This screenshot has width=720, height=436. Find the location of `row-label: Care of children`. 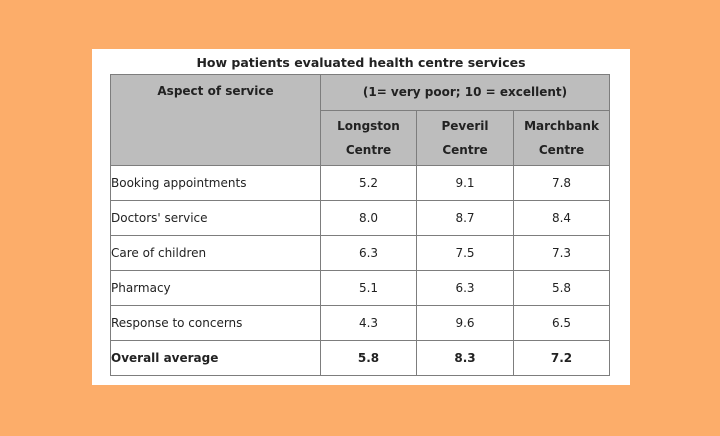

row-label: Care of children is located at coordinates (215, 253).